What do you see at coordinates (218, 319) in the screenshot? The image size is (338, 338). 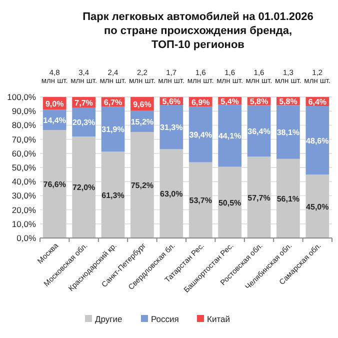 I see `legend-label: Китай` at bounding box center [218, 319].